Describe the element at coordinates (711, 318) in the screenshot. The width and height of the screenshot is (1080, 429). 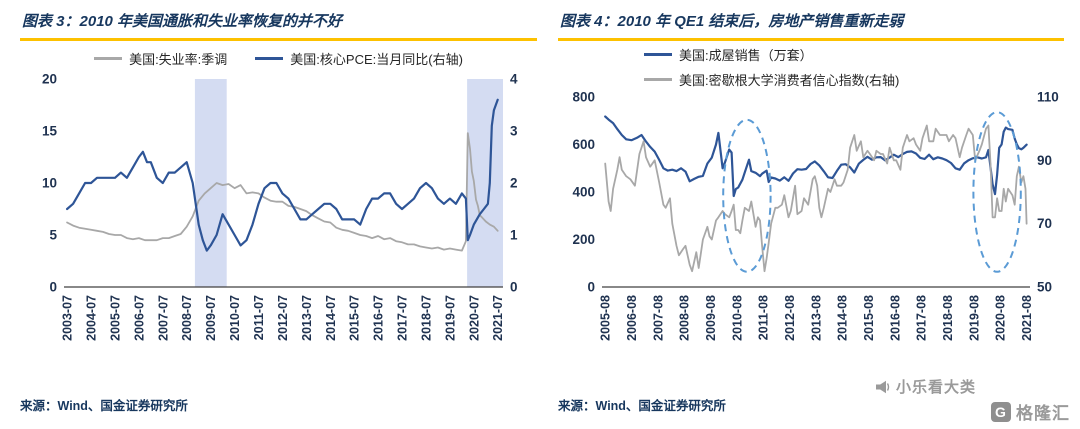
I see `x-axis-tick-label: 2009-08` at that location.